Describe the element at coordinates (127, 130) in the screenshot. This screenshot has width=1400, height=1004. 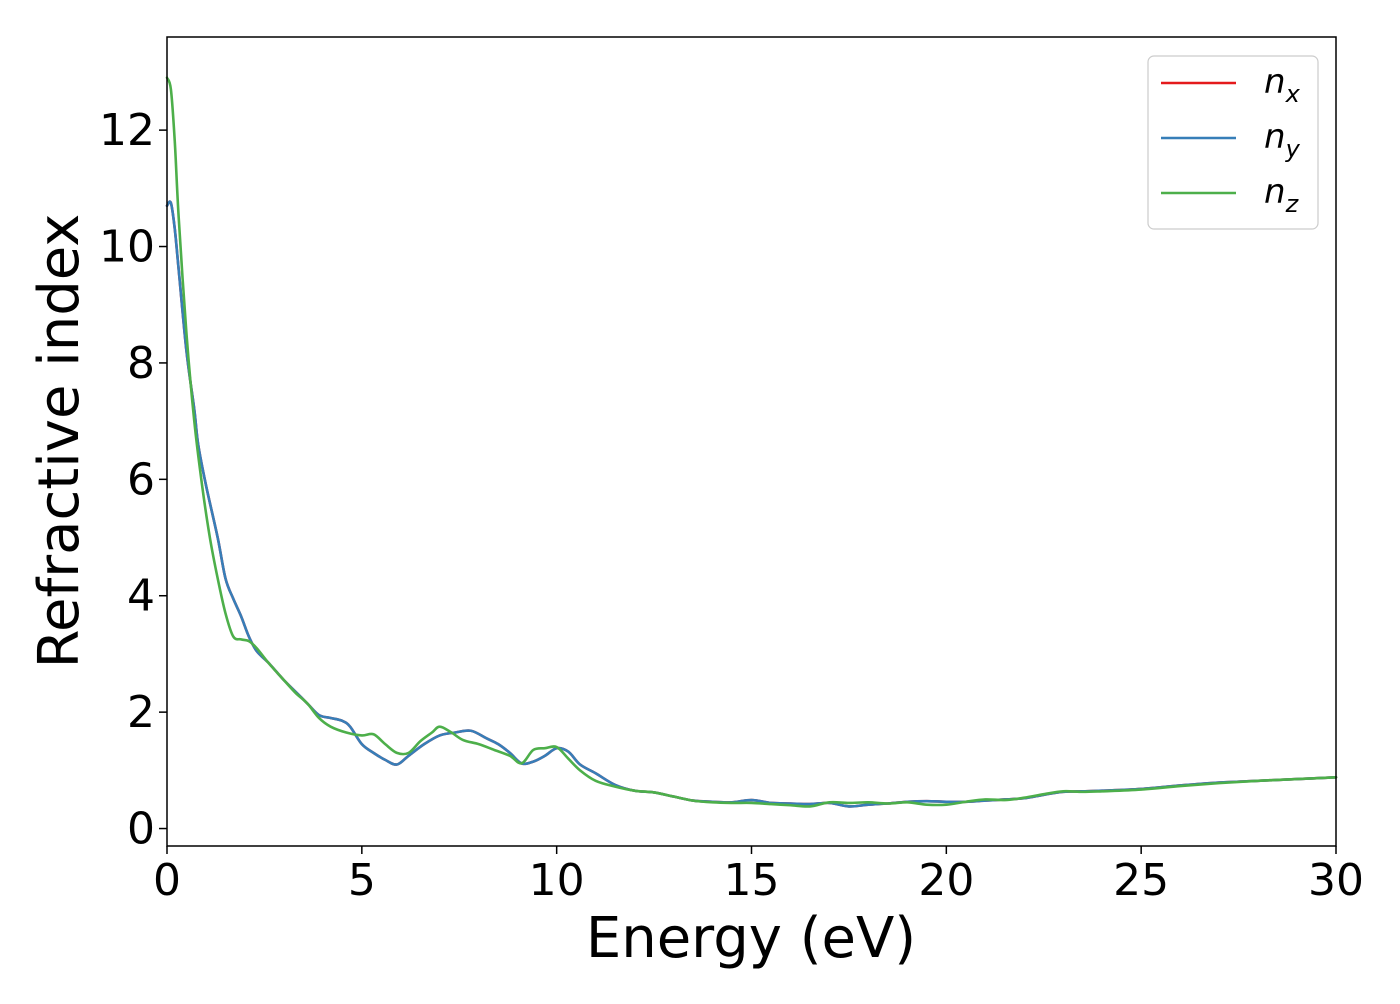
I see `y-tick-label: 12` at that location.